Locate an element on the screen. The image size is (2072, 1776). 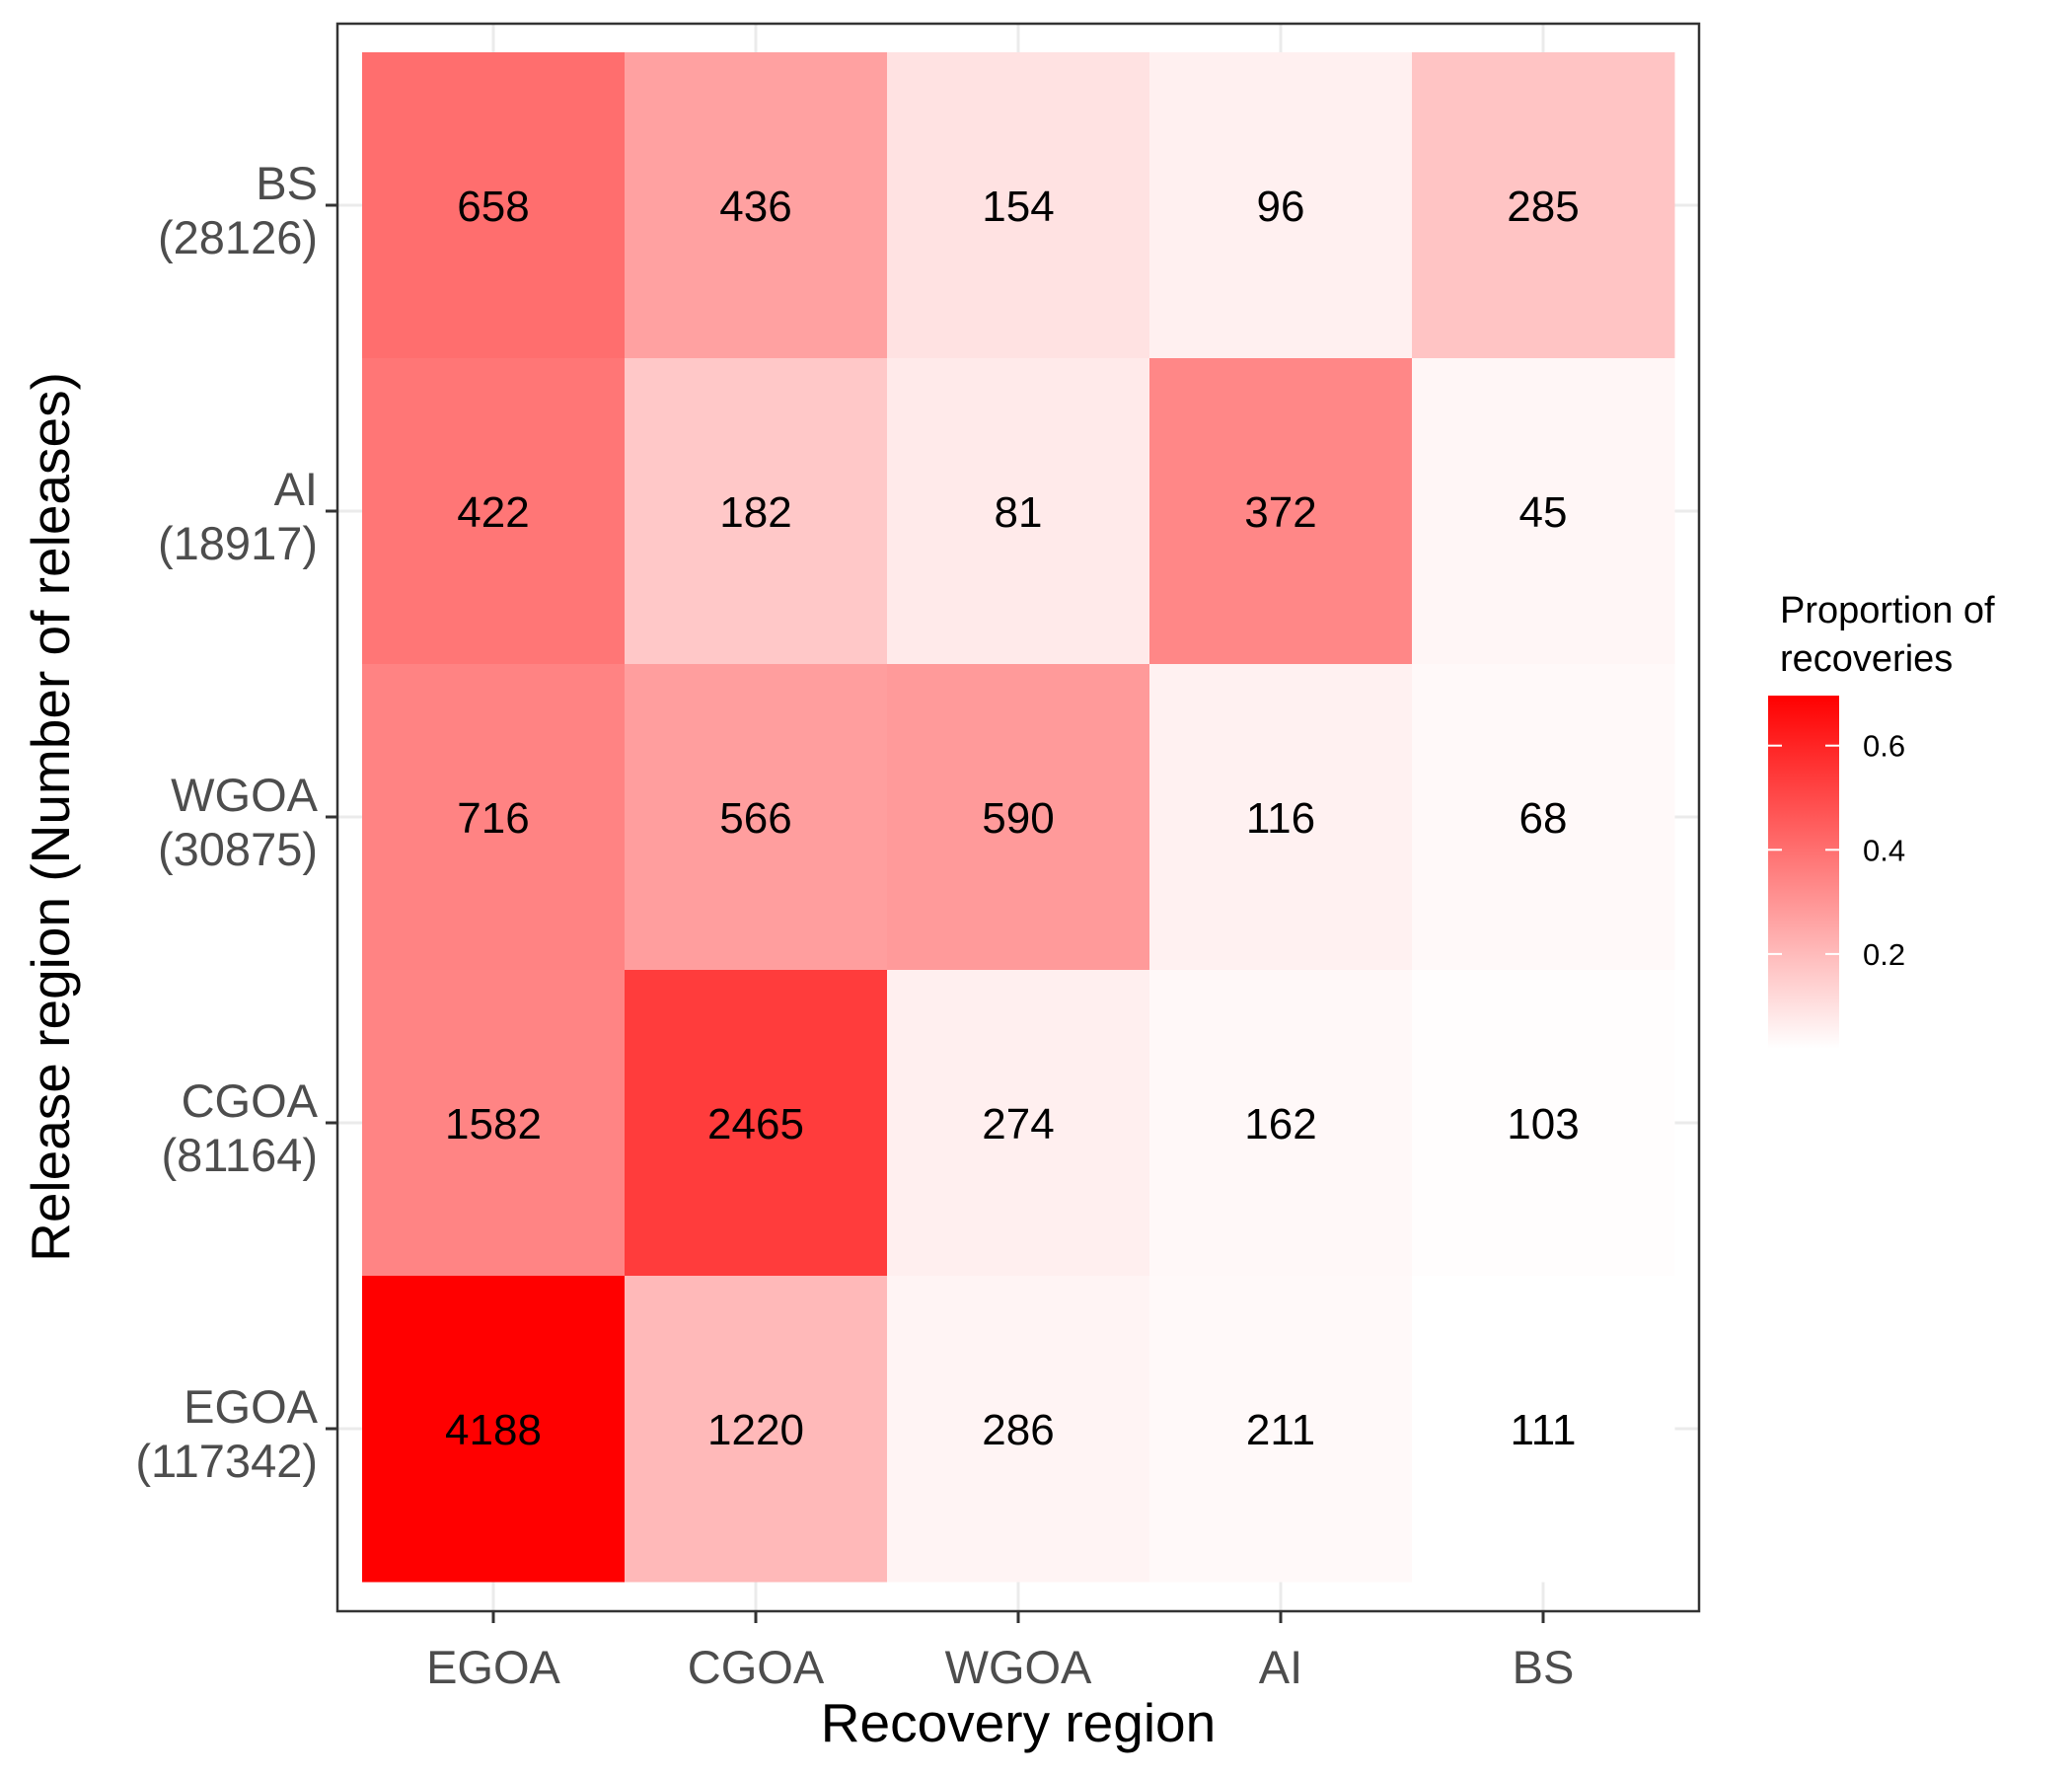
tile-wgoa-to-egoa is located at coordinates (494, 818).